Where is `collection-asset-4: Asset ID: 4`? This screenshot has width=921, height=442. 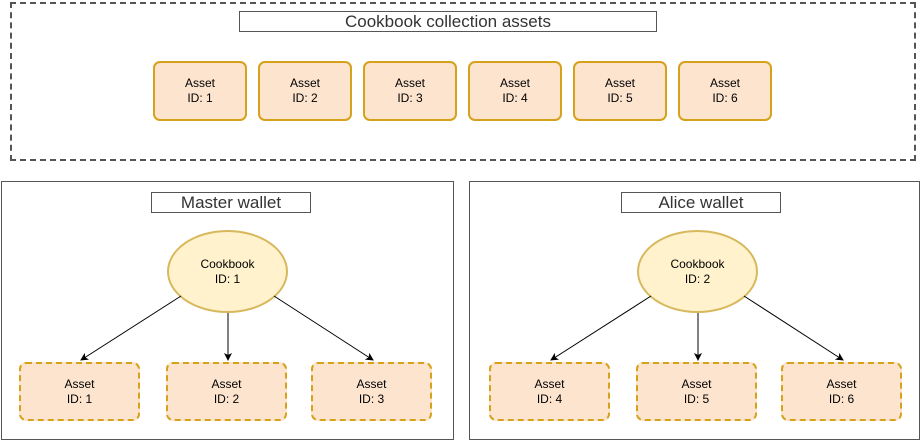
collection-asset-4: Asset ID: 4 is located at coordinates (515, 91).